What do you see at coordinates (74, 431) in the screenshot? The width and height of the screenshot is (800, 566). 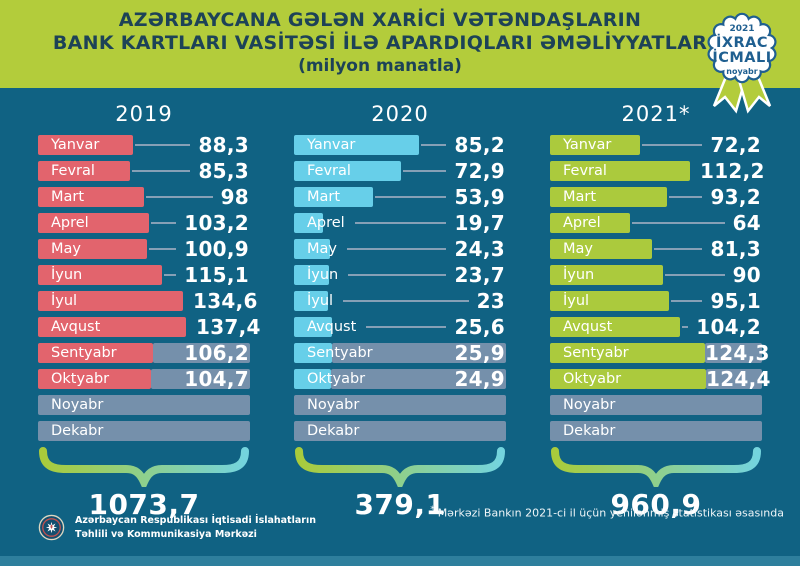 I see `bar-lead: Dekabr` at bounding box center [74, 431].